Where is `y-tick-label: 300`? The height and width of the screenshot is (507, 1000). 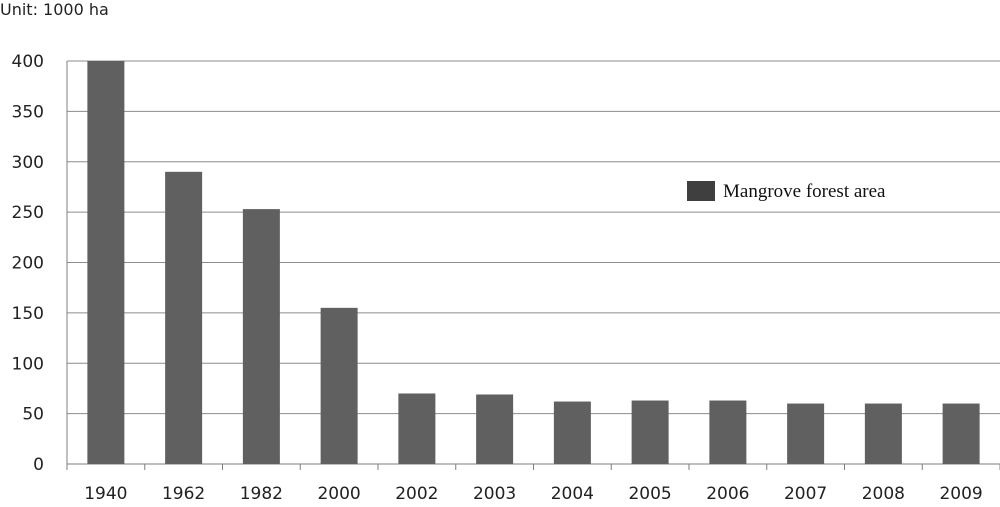
y-tick-label: 300 is located at coordinates (28, 163).